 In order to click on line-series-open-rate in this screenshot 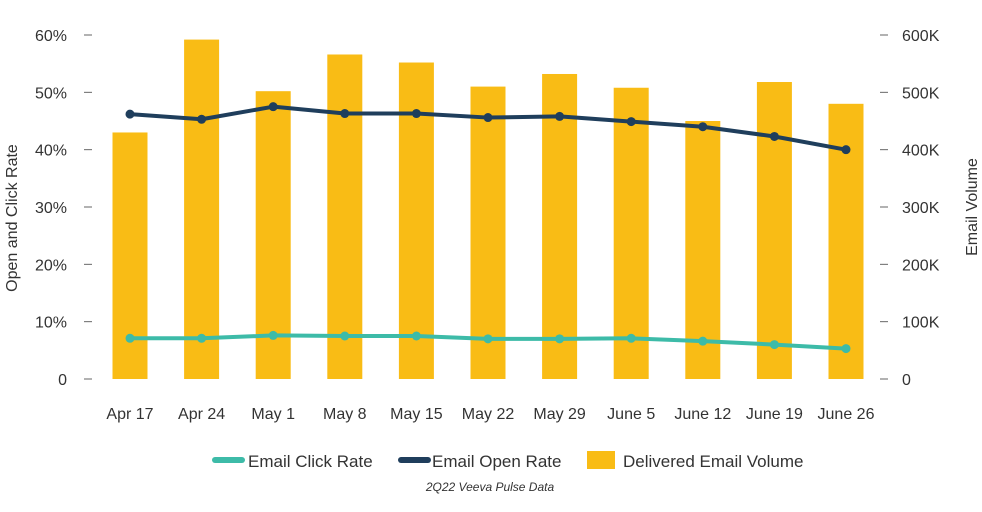, I will do `click(488, 128)`.